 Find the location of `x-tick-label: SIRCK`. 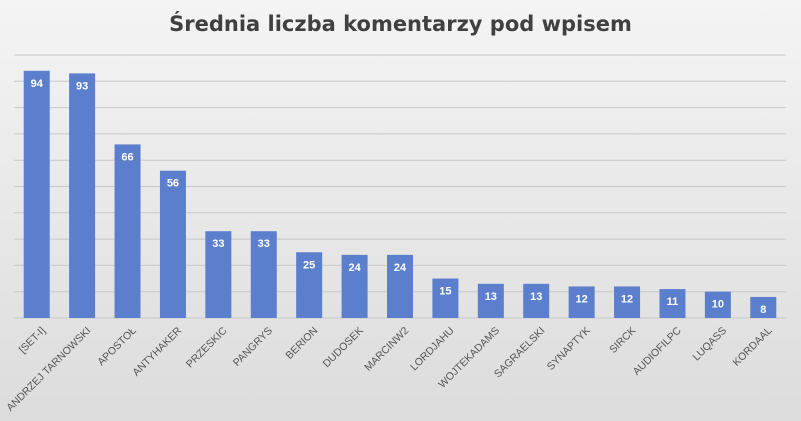

x-tick-label: SIRCK is located at coordinates (622, 340).